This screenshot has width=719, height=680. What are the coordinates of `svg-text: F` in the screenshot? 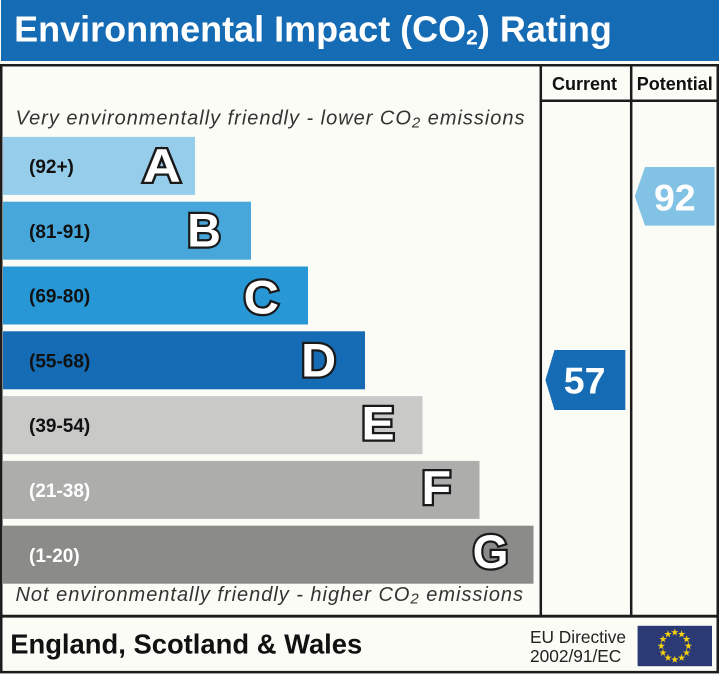 It's located at (437, 489).